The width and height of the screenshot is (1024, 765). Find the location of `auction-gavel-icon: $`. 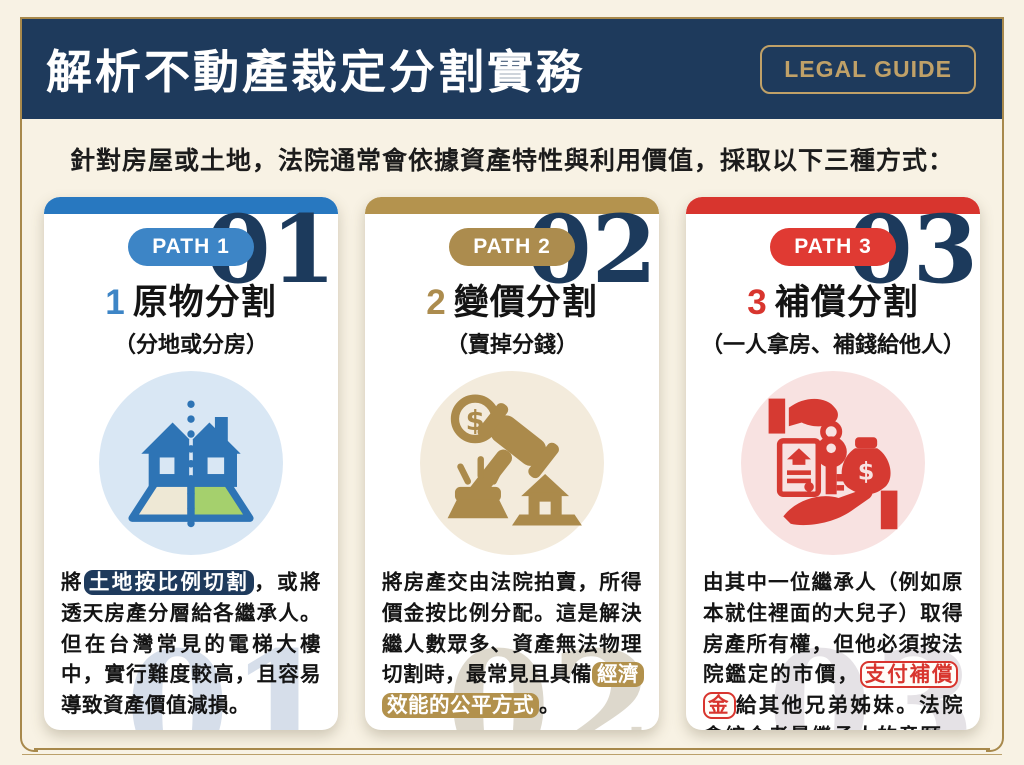

auction-gavel-icon: $ is located at coordinates (512, 463).